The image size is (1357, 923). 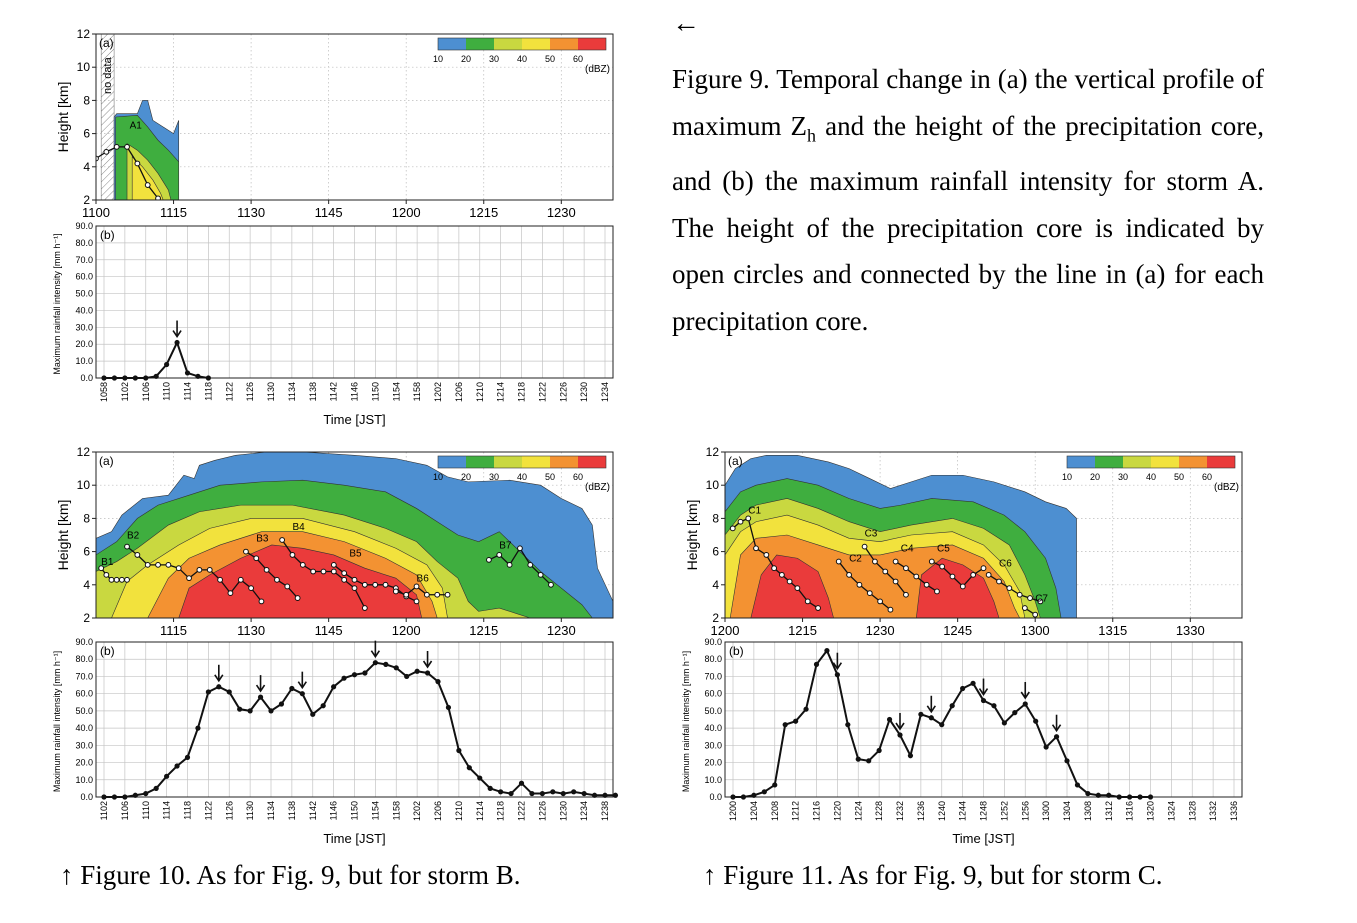 I want to click on x-tick-label: 1200, so click(x=406, y=630).